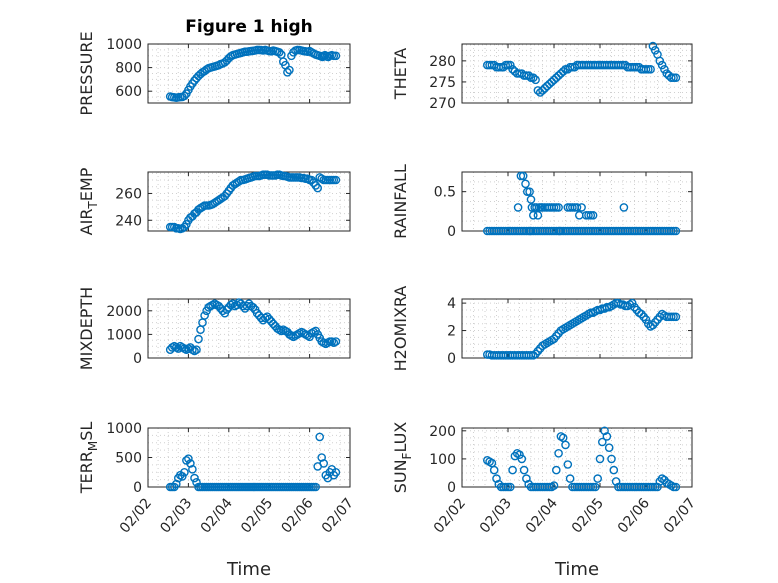  I want to click on y-axis-label: PRESSURE, so click(86, 73).